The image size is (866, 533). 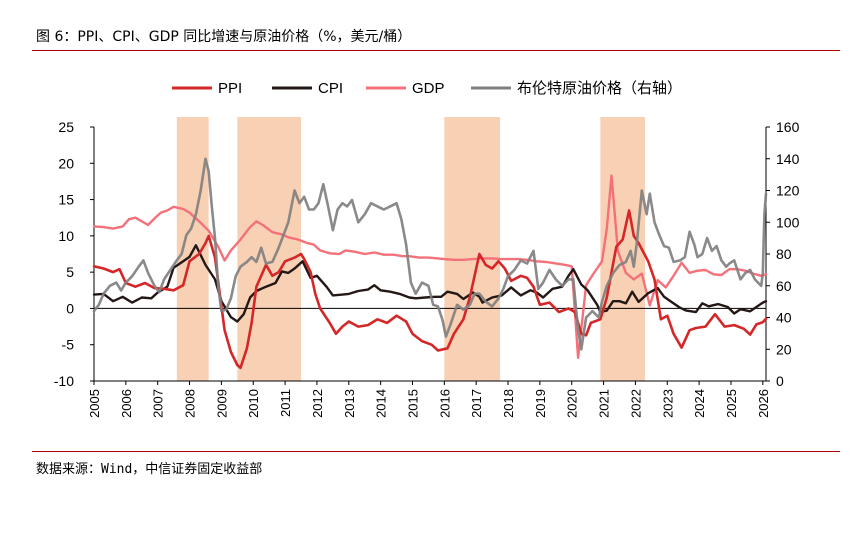 What do you see at coordinates (68, 345) in the screenshot?
I see `left-tick-label: -5` at bounding box center [68, 345].